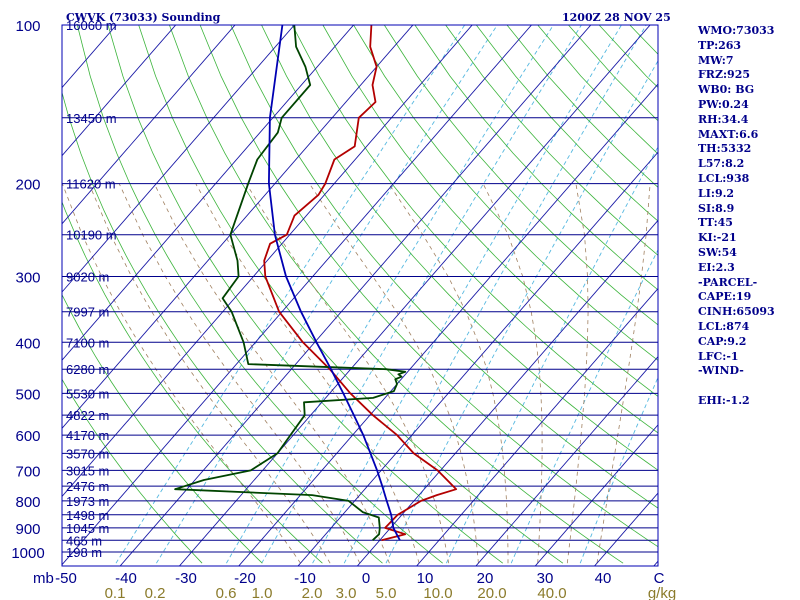 This screenshot has width=800, height=600. Describe the element at coordinates (551, 592) in the screenshot. I see `mixing-ratio-label: 40.0` at that location.